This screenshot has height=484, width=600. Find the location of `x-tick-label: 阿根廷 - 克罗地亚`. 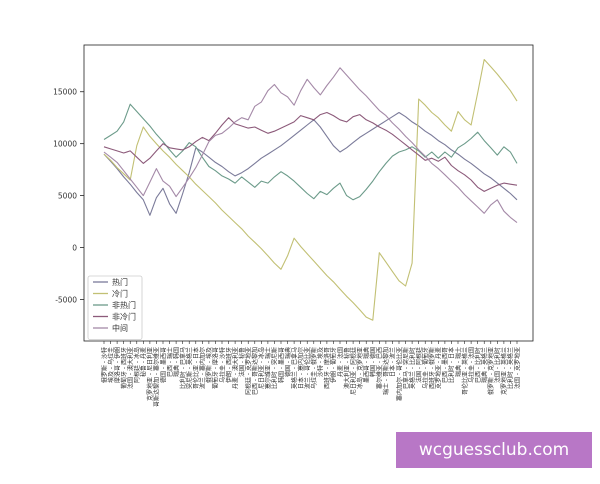

x-tick-label: 阿根廷 - 克罗地亚 is located at coordinates (249, 371).